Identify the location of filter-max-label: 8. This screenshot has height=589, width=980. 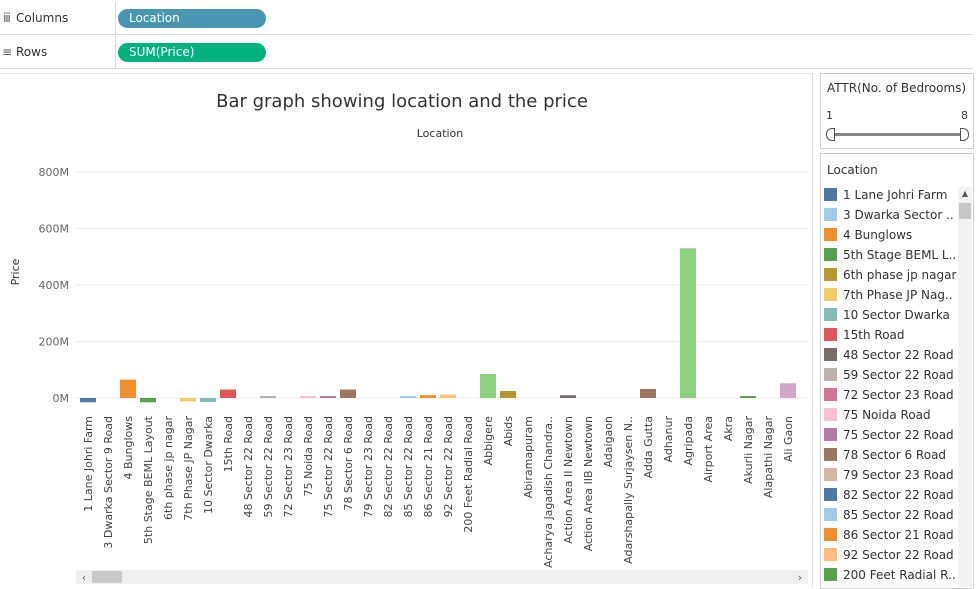
(964, 115).